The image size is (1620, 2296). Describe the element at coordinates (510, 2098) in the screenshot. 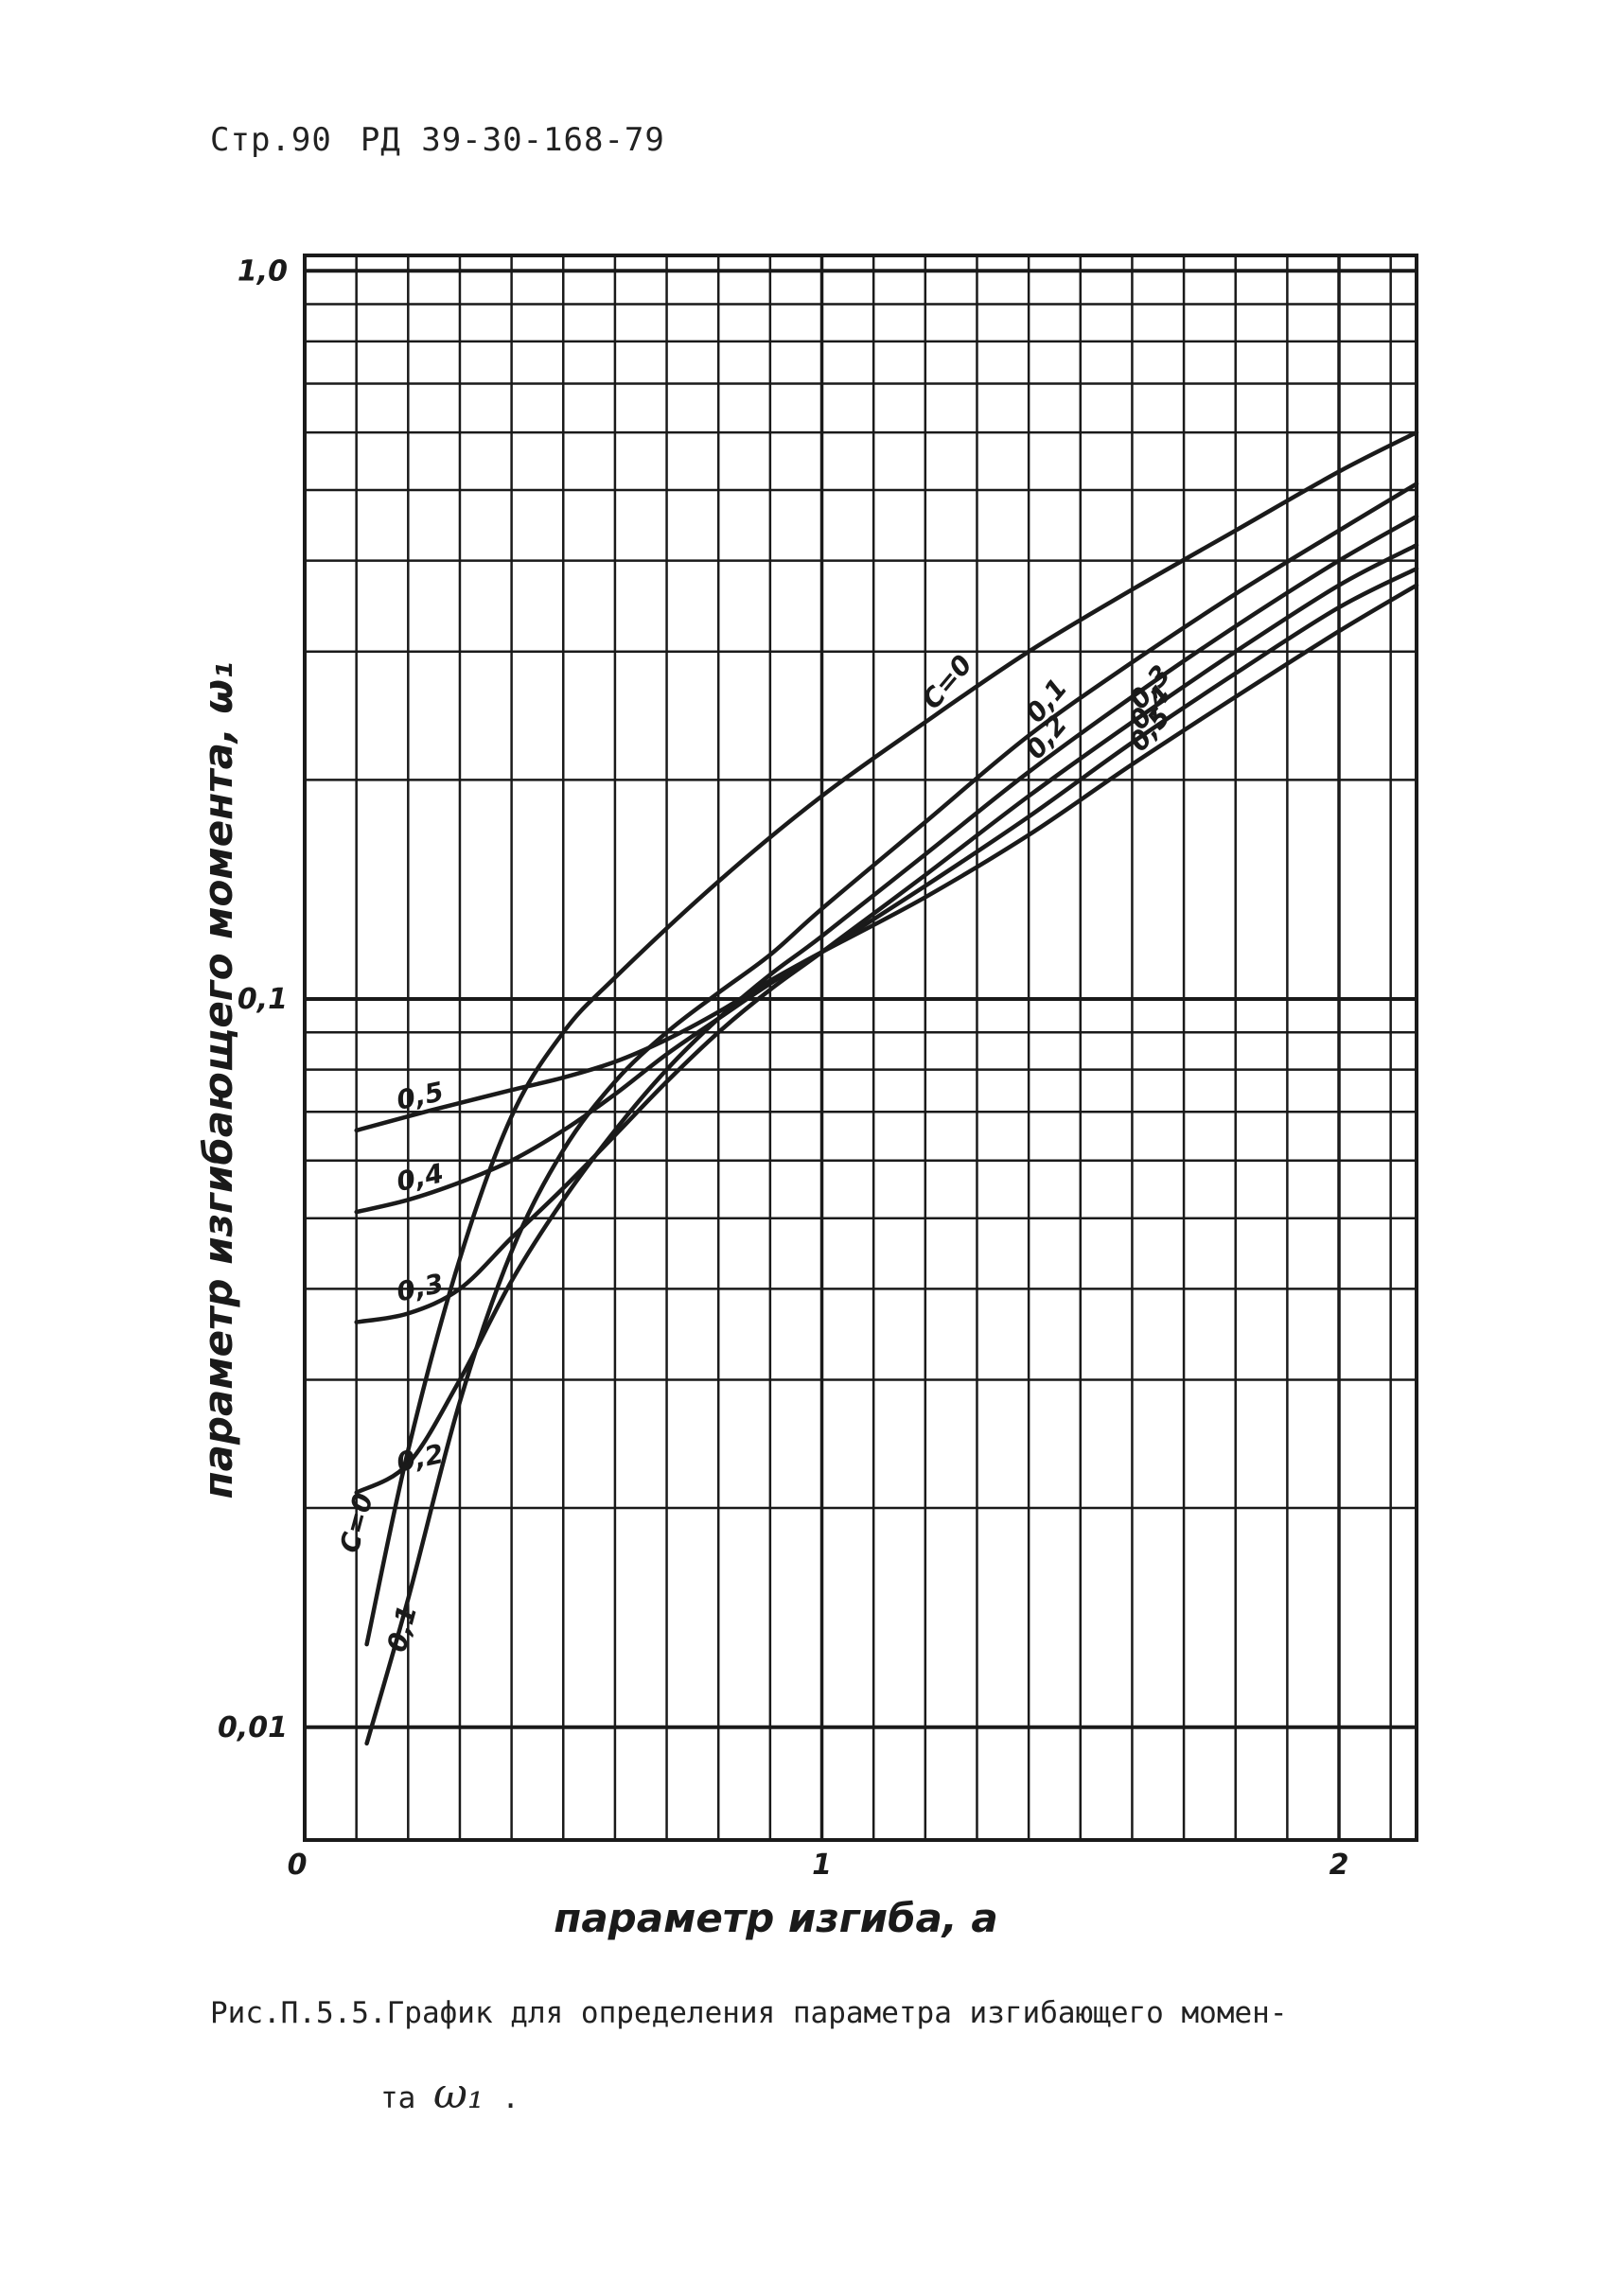

I see `caption-period: .` at that location.